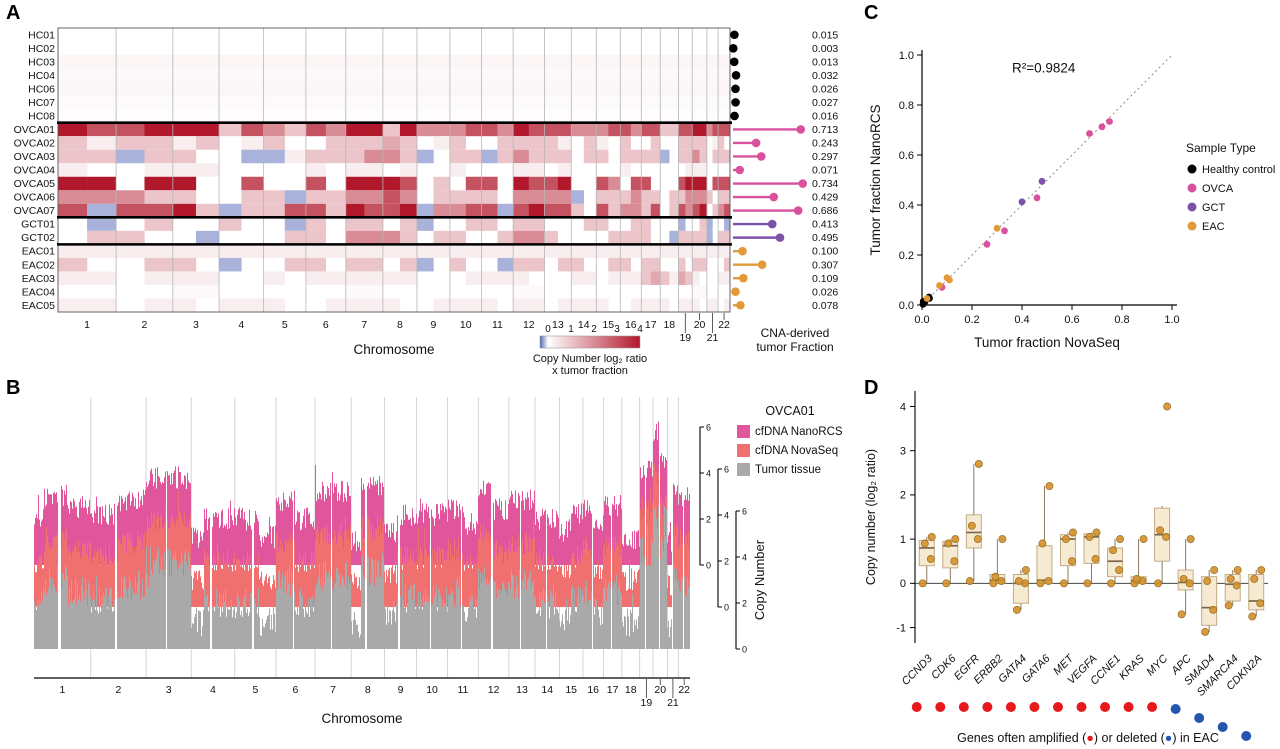 The height and width of the screenshot is (749, 1280). Describe the element at coordinates (903, 584) in the screenshot. I see `y-tick-label: 0` at that location.